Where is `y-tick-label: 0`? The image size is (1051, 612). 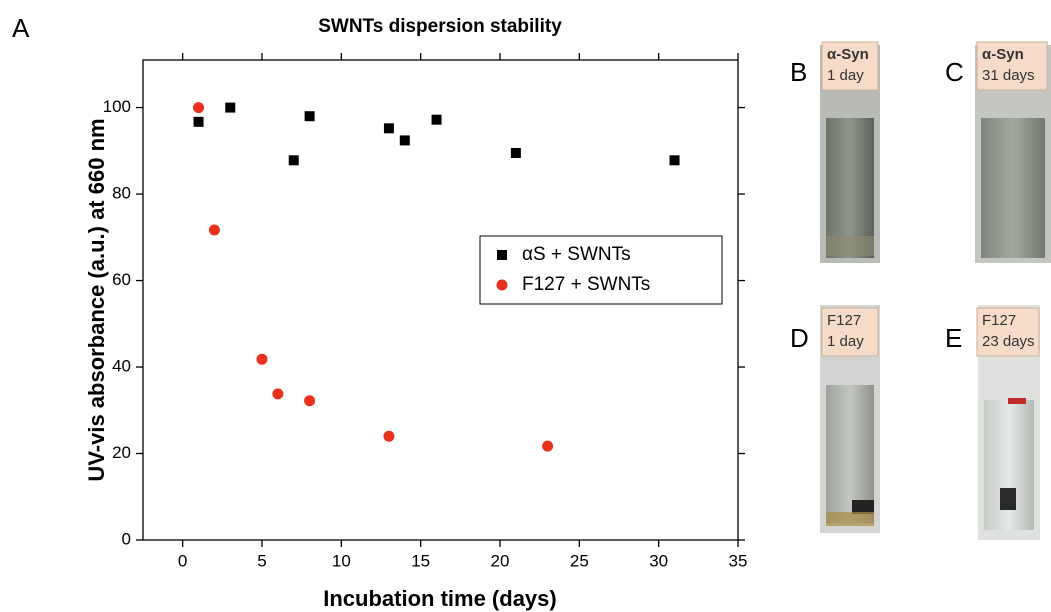 y-tick-label: 0 is located at coordinates (126, 538).